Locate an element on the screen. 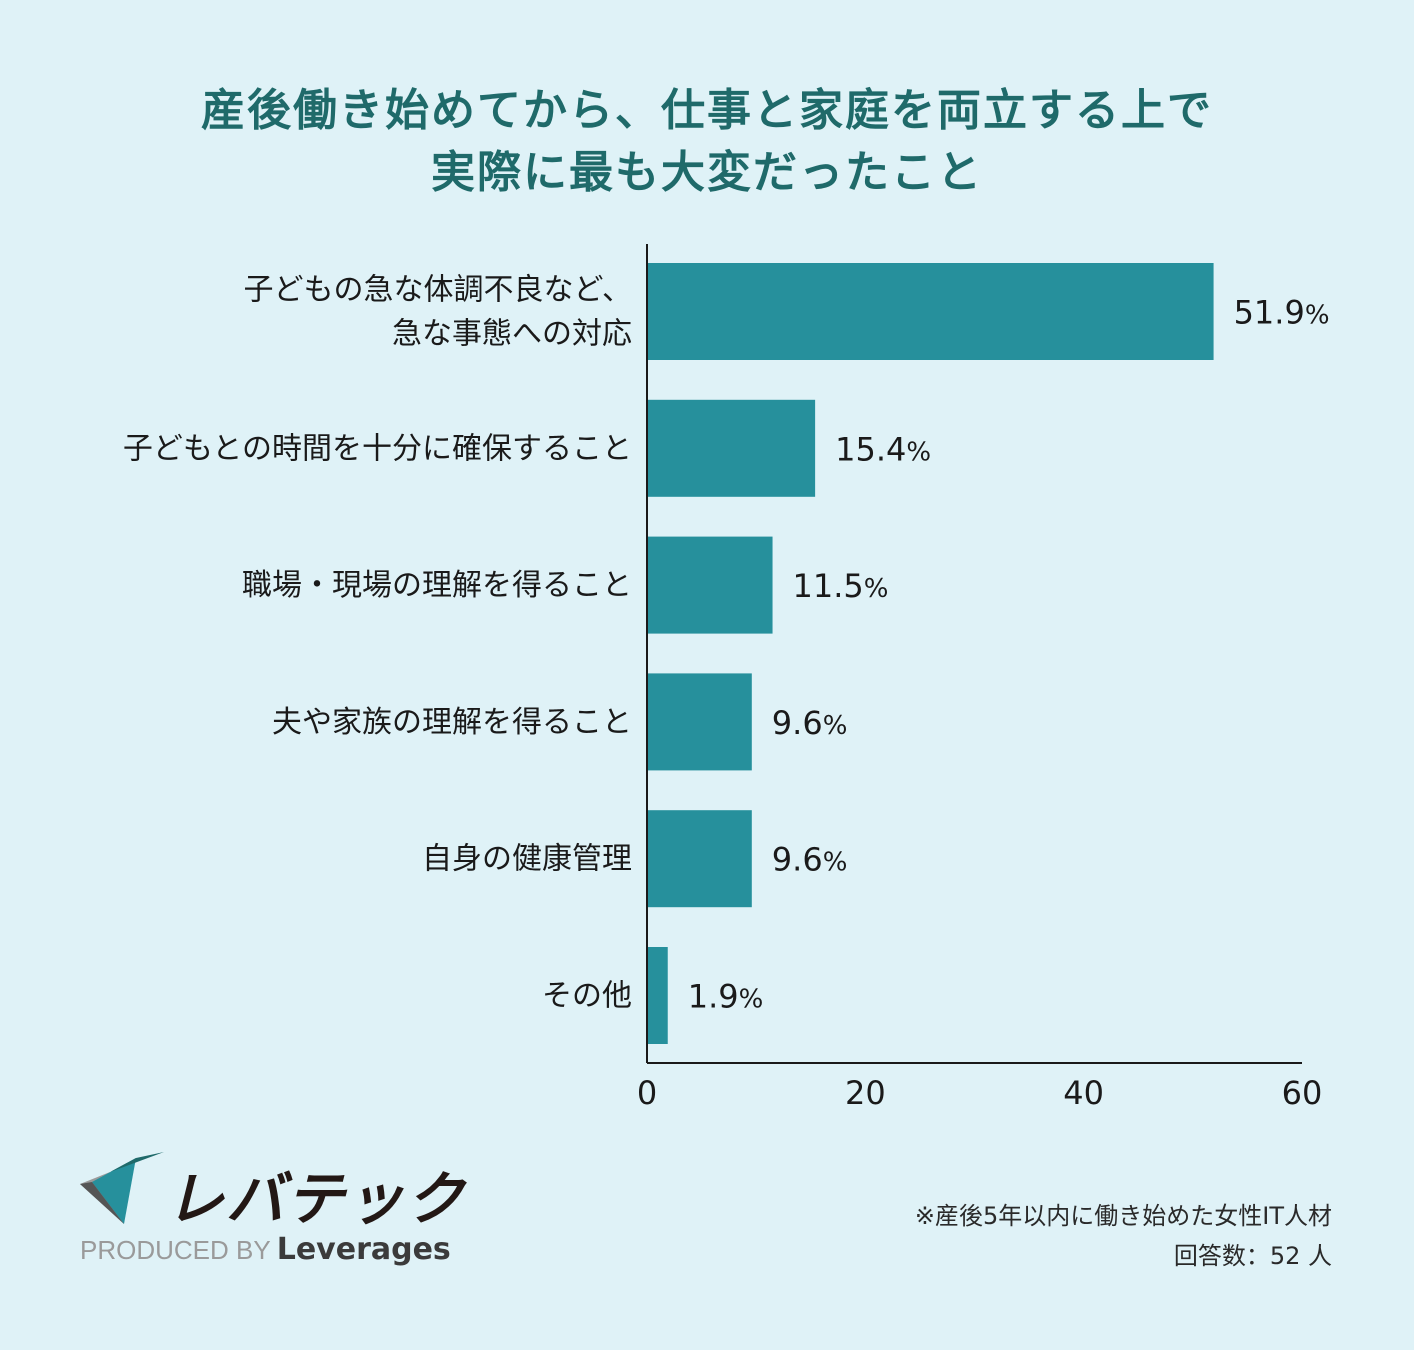  chart-title-line-2: 実際に最も大変だったこと is located at coordinates (707, 172).